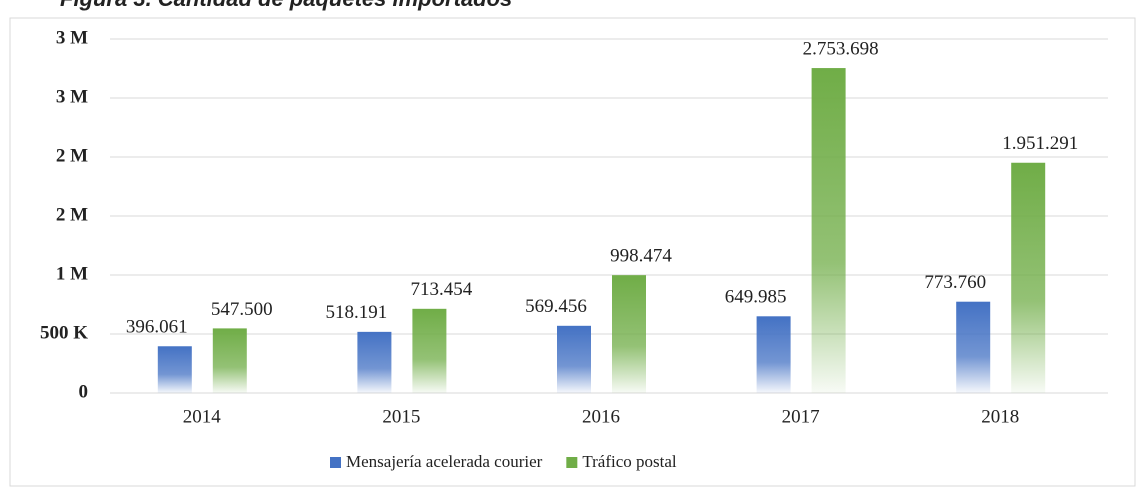  I want to click on value-label: 773.760, so click(955, 282).